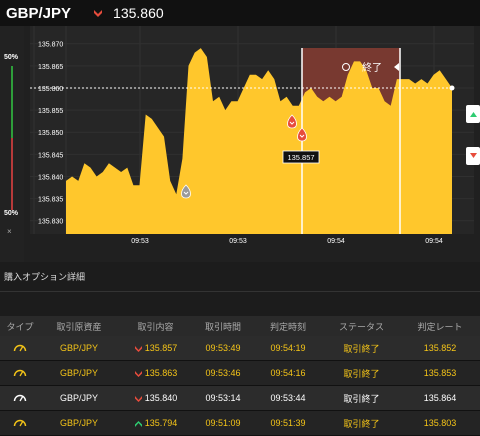  I want to click on row-content: 135.840, so click(155, 398).